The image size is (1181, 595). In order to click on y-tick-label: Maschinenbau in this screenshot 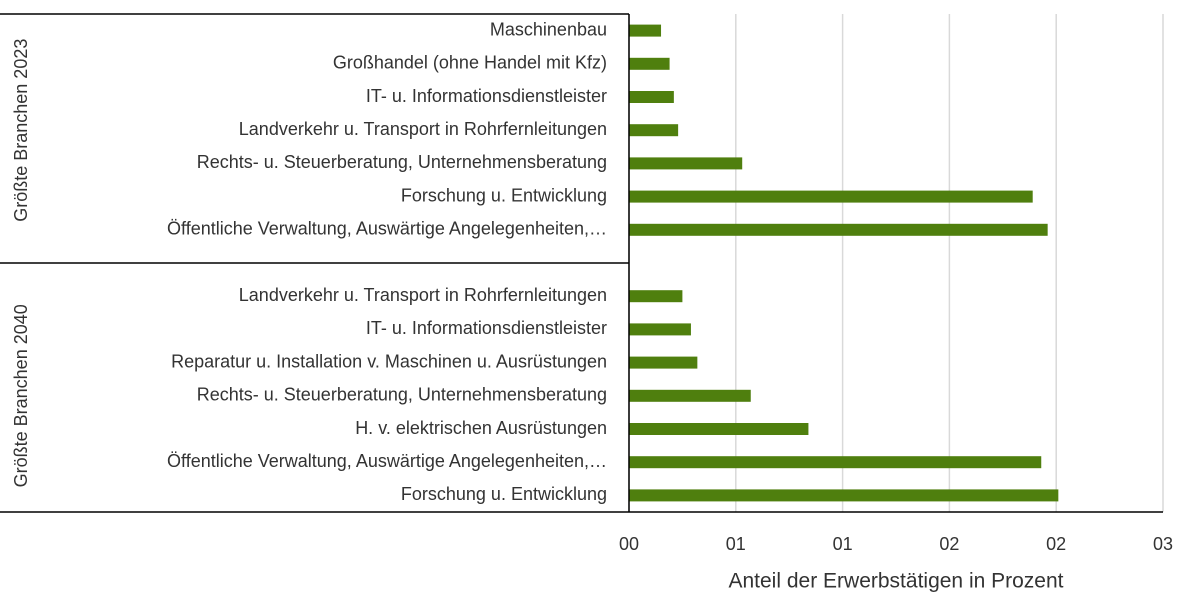, I will do `click(548, 29)`.